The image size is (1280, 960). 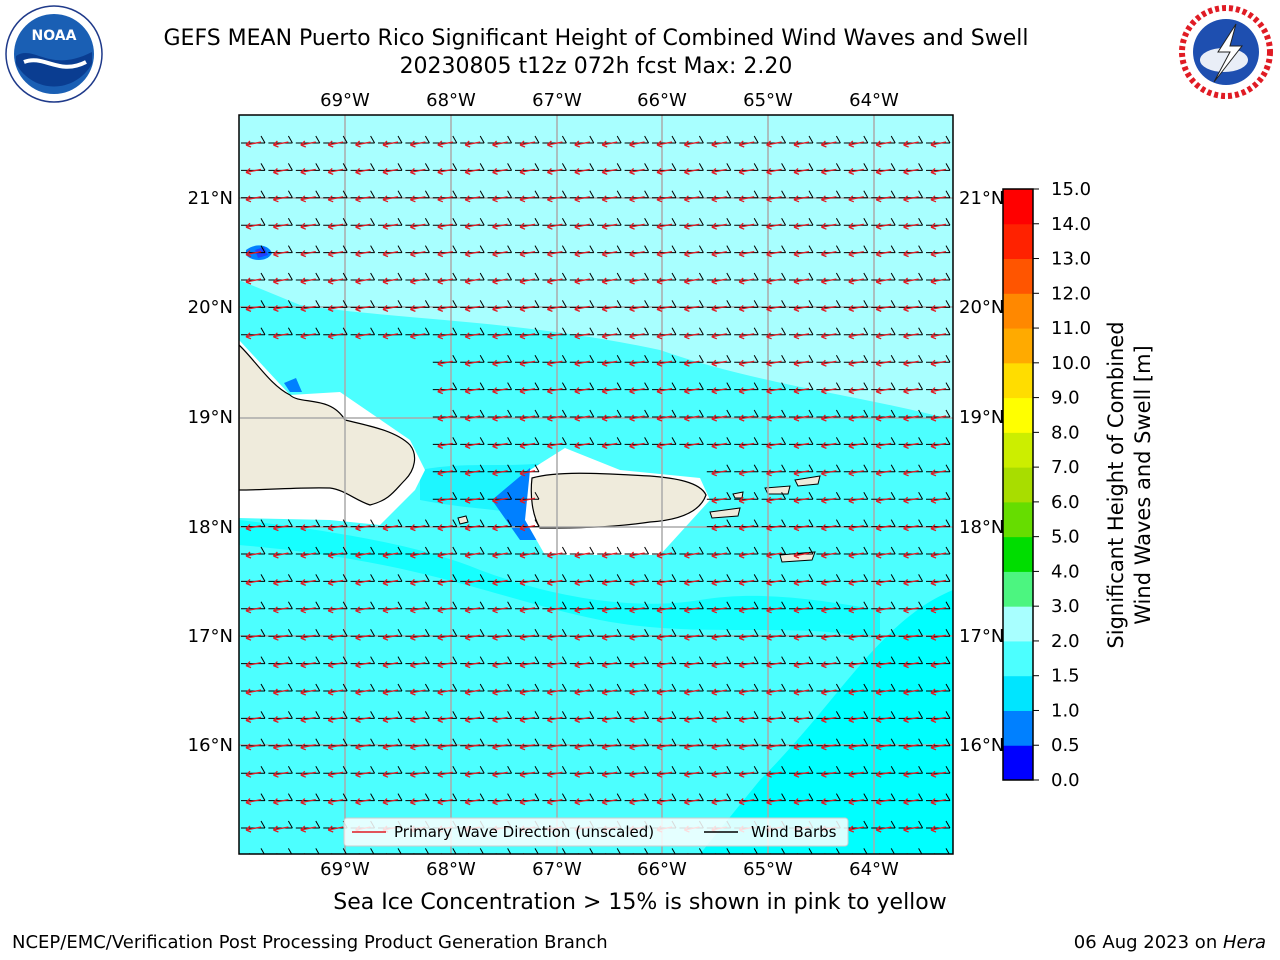 What do you see at coordinates (981, 307) in the screenshot?
I see `lat-label-right: 20°N` at bounding box center [981, 307].